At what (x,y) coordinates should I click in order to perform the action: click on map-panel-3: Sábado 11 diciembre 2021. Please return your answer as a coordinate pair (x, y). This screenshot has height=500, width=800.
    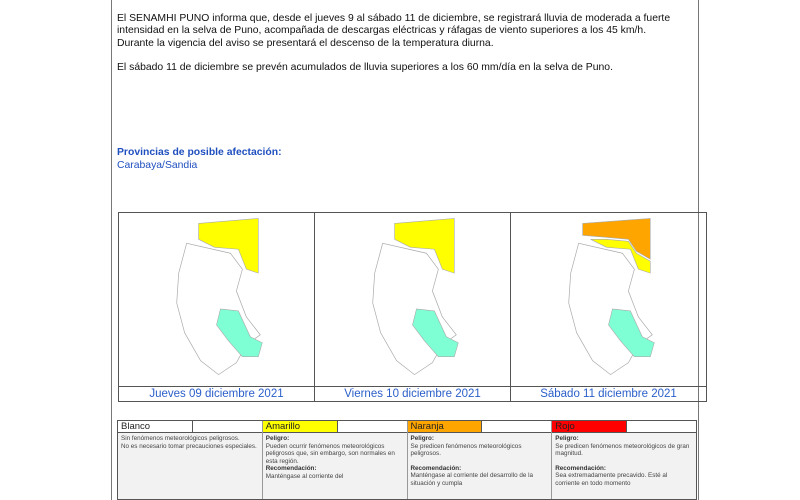
    Looking at the image, I should click on (608, 307).